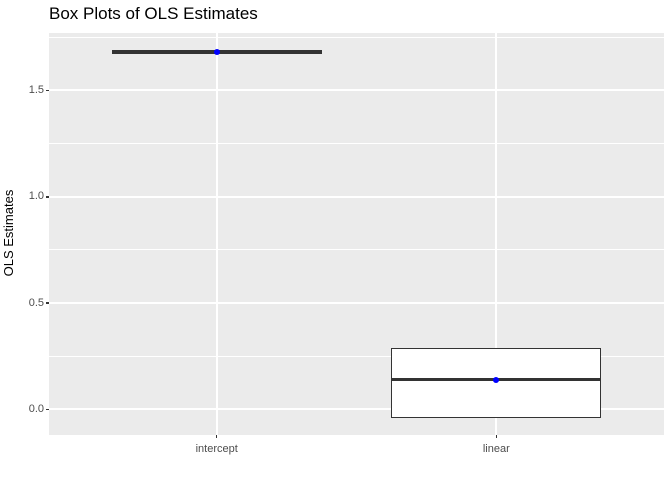  I want to click on x-tick-label: intercept, so click(216, 449).